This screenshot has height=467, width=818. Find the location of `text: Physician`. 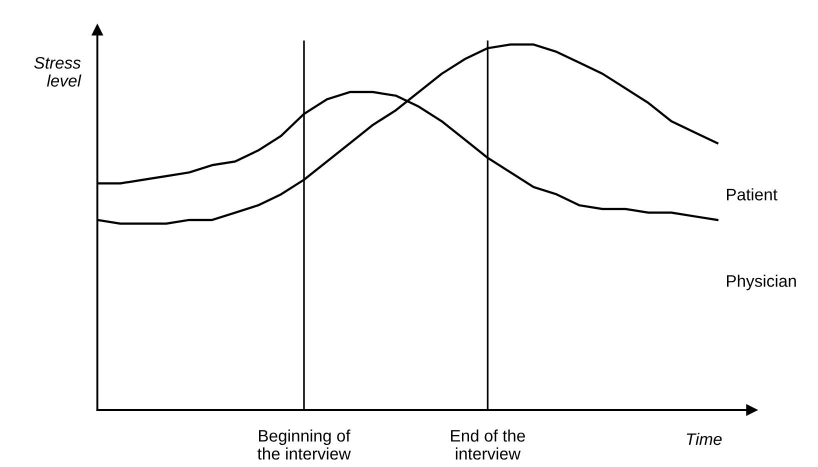

text: Physician is located at coordinates (761, 282).